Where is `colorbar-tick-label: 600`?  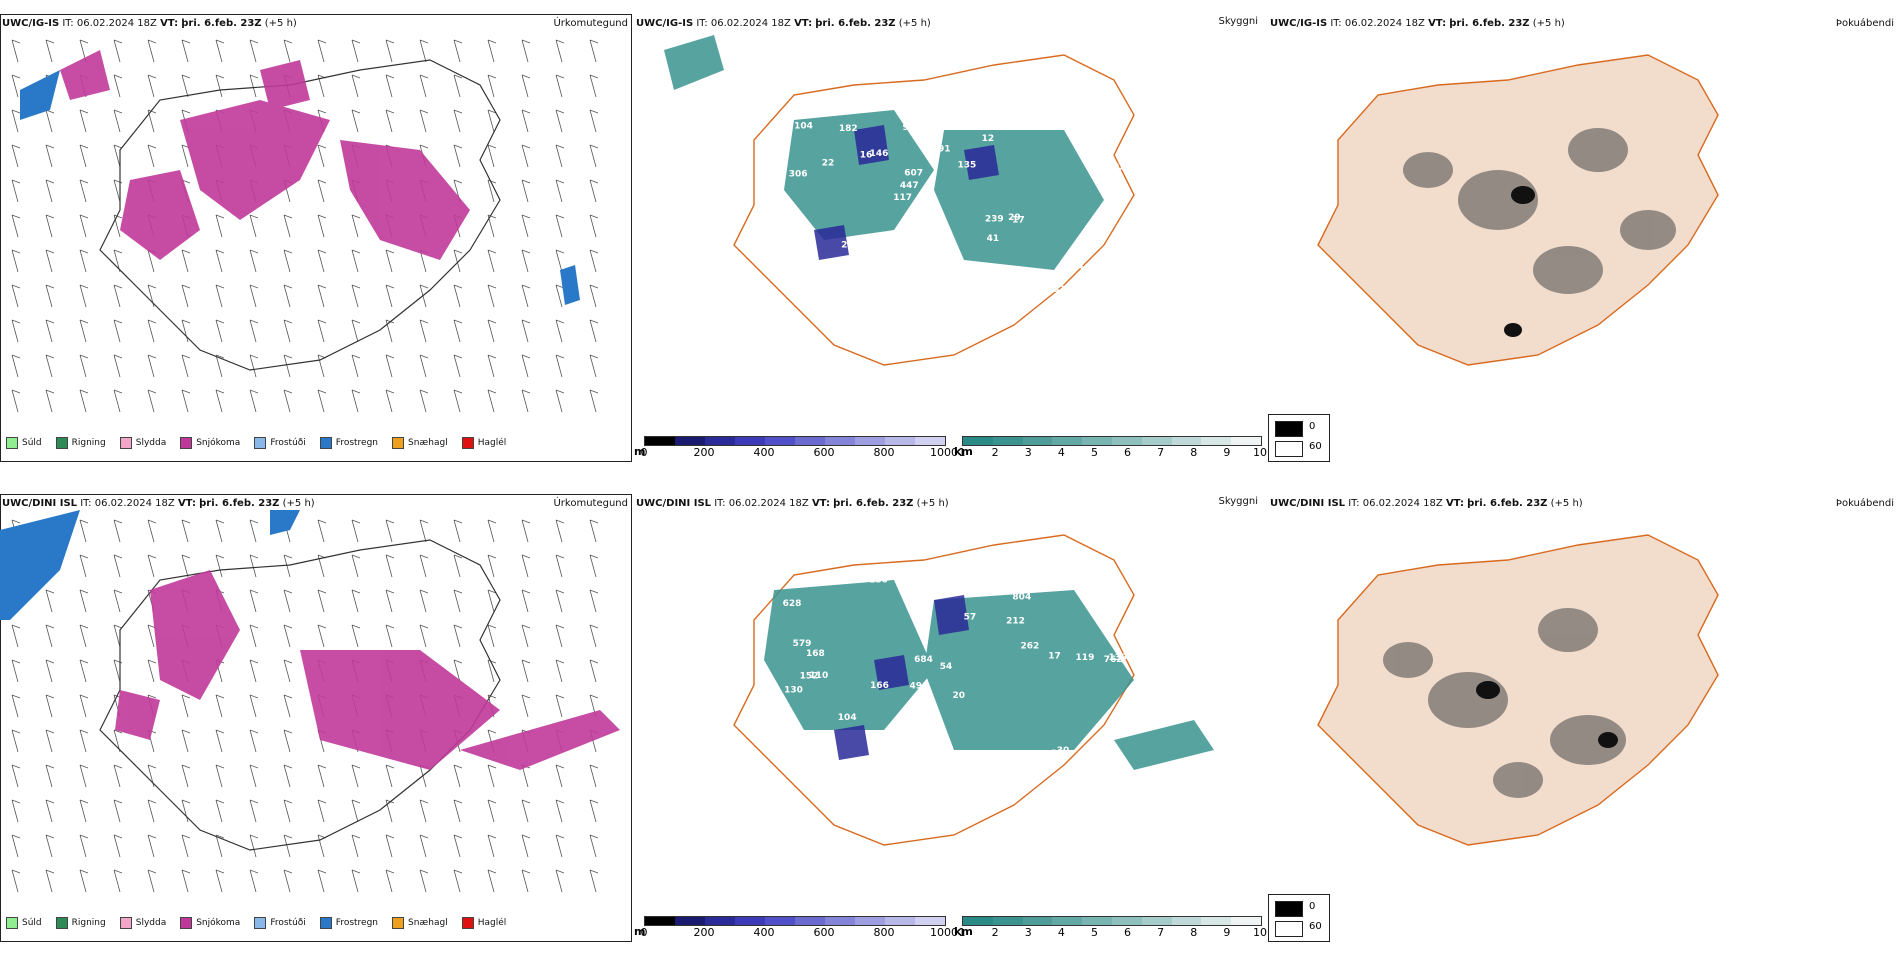 colorbar-tick-label: 600 is located at coordinates (824, 452).